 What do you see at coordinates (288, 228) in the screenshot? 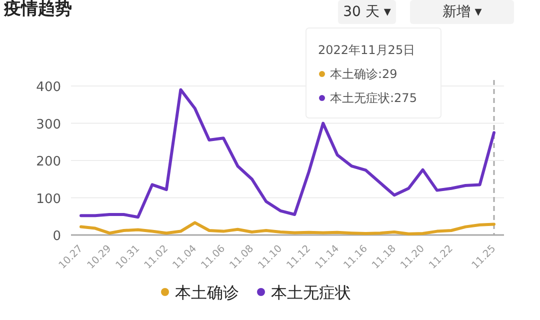
I see `line-series` at bounding box center [288, 228].